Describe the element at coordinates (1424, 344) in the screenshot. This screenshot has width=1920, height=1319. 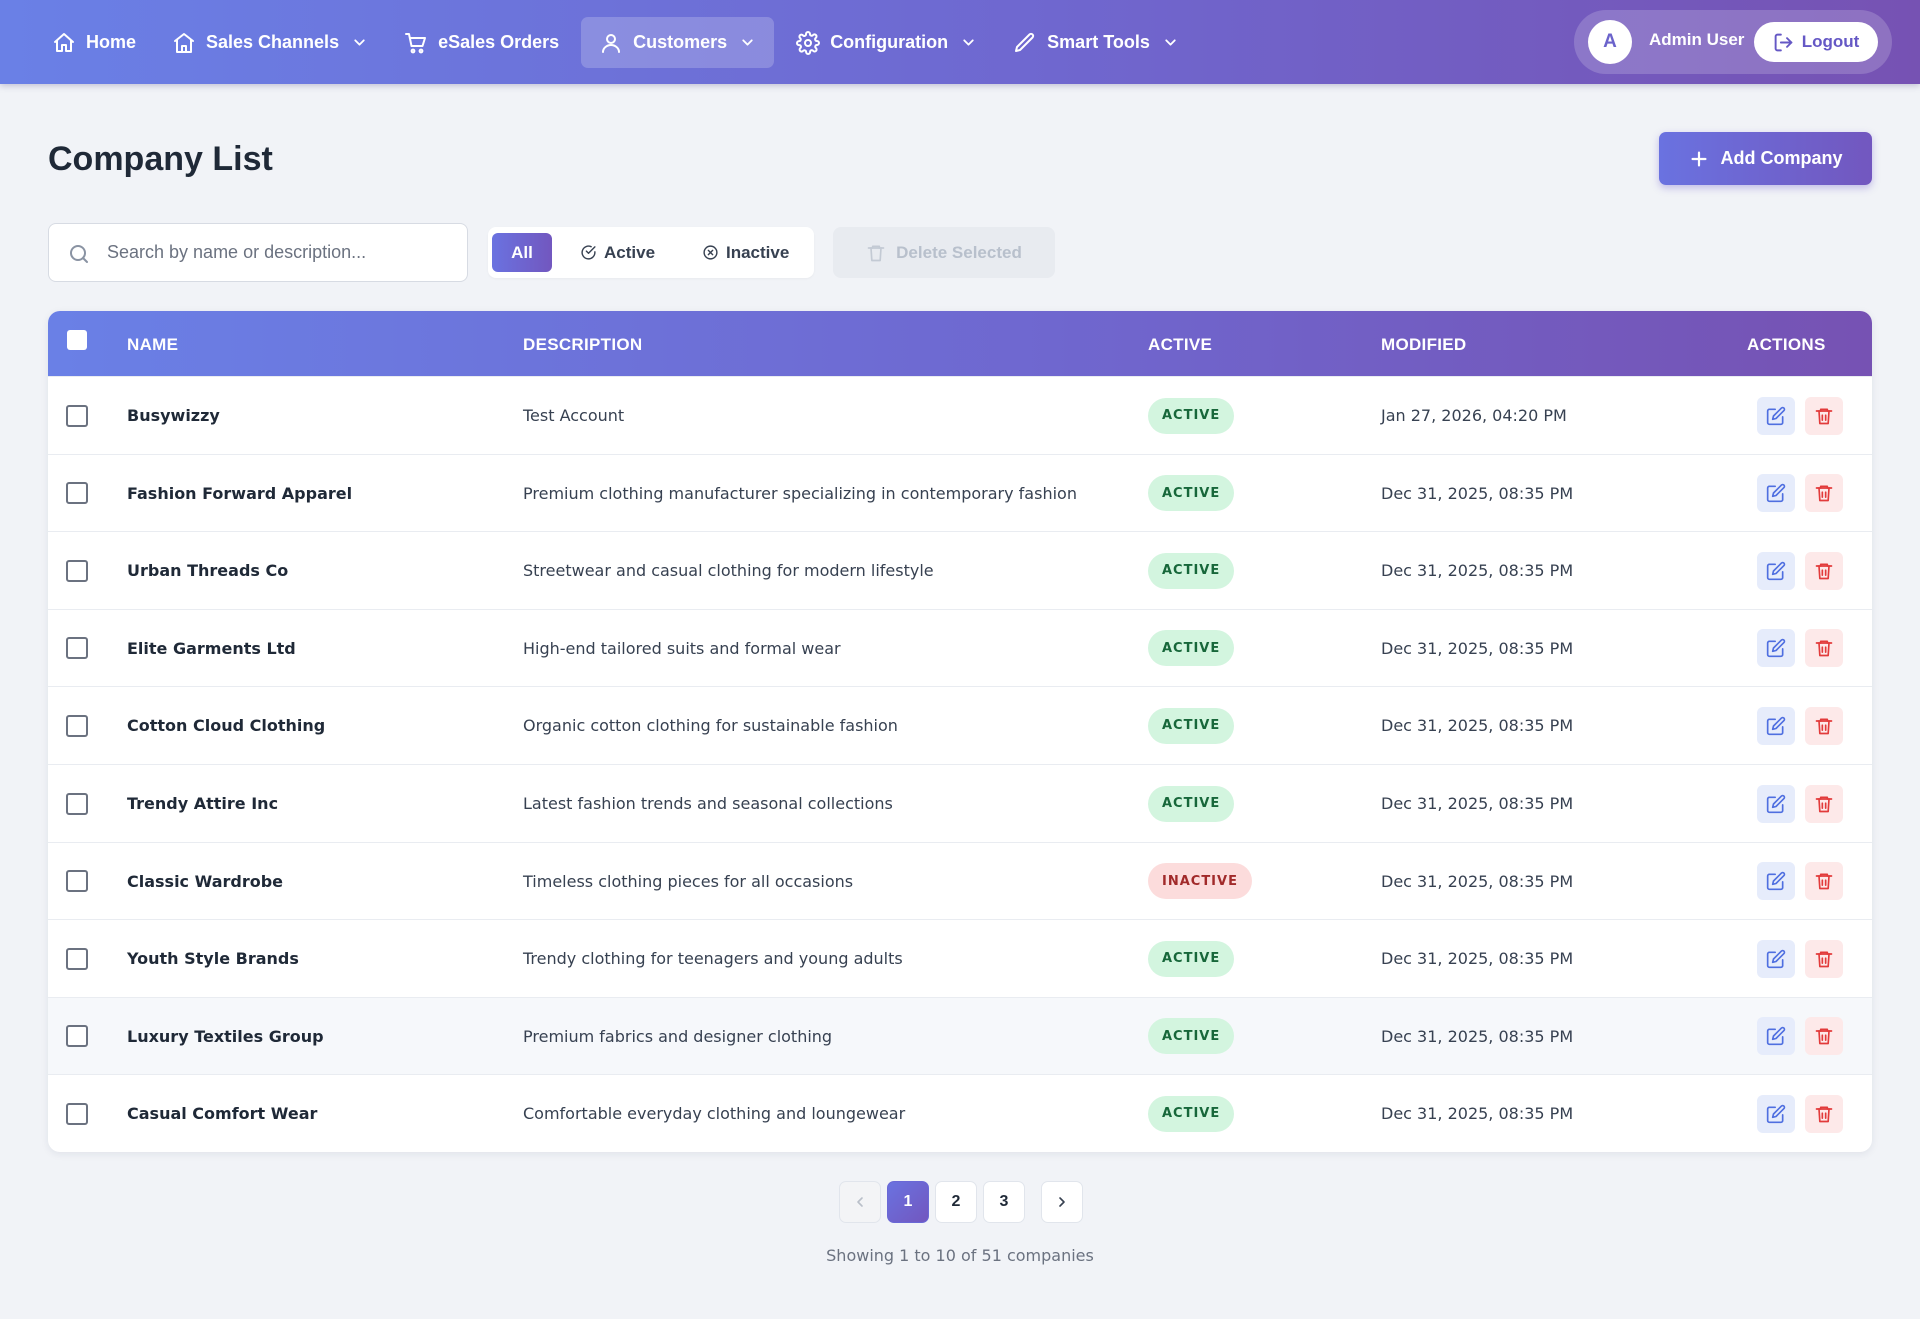
I see `column-header-modified: MODIFIED` at that location.